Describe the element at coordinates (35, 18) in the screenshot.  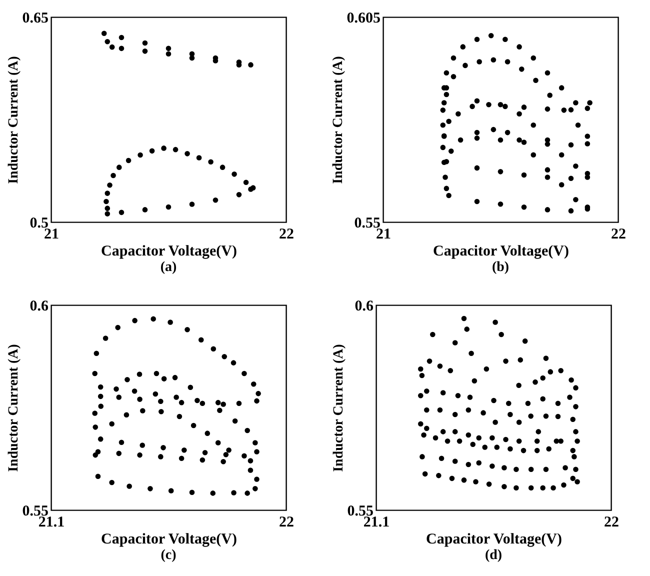
I see `y-tick-label: 0.65` at that location.